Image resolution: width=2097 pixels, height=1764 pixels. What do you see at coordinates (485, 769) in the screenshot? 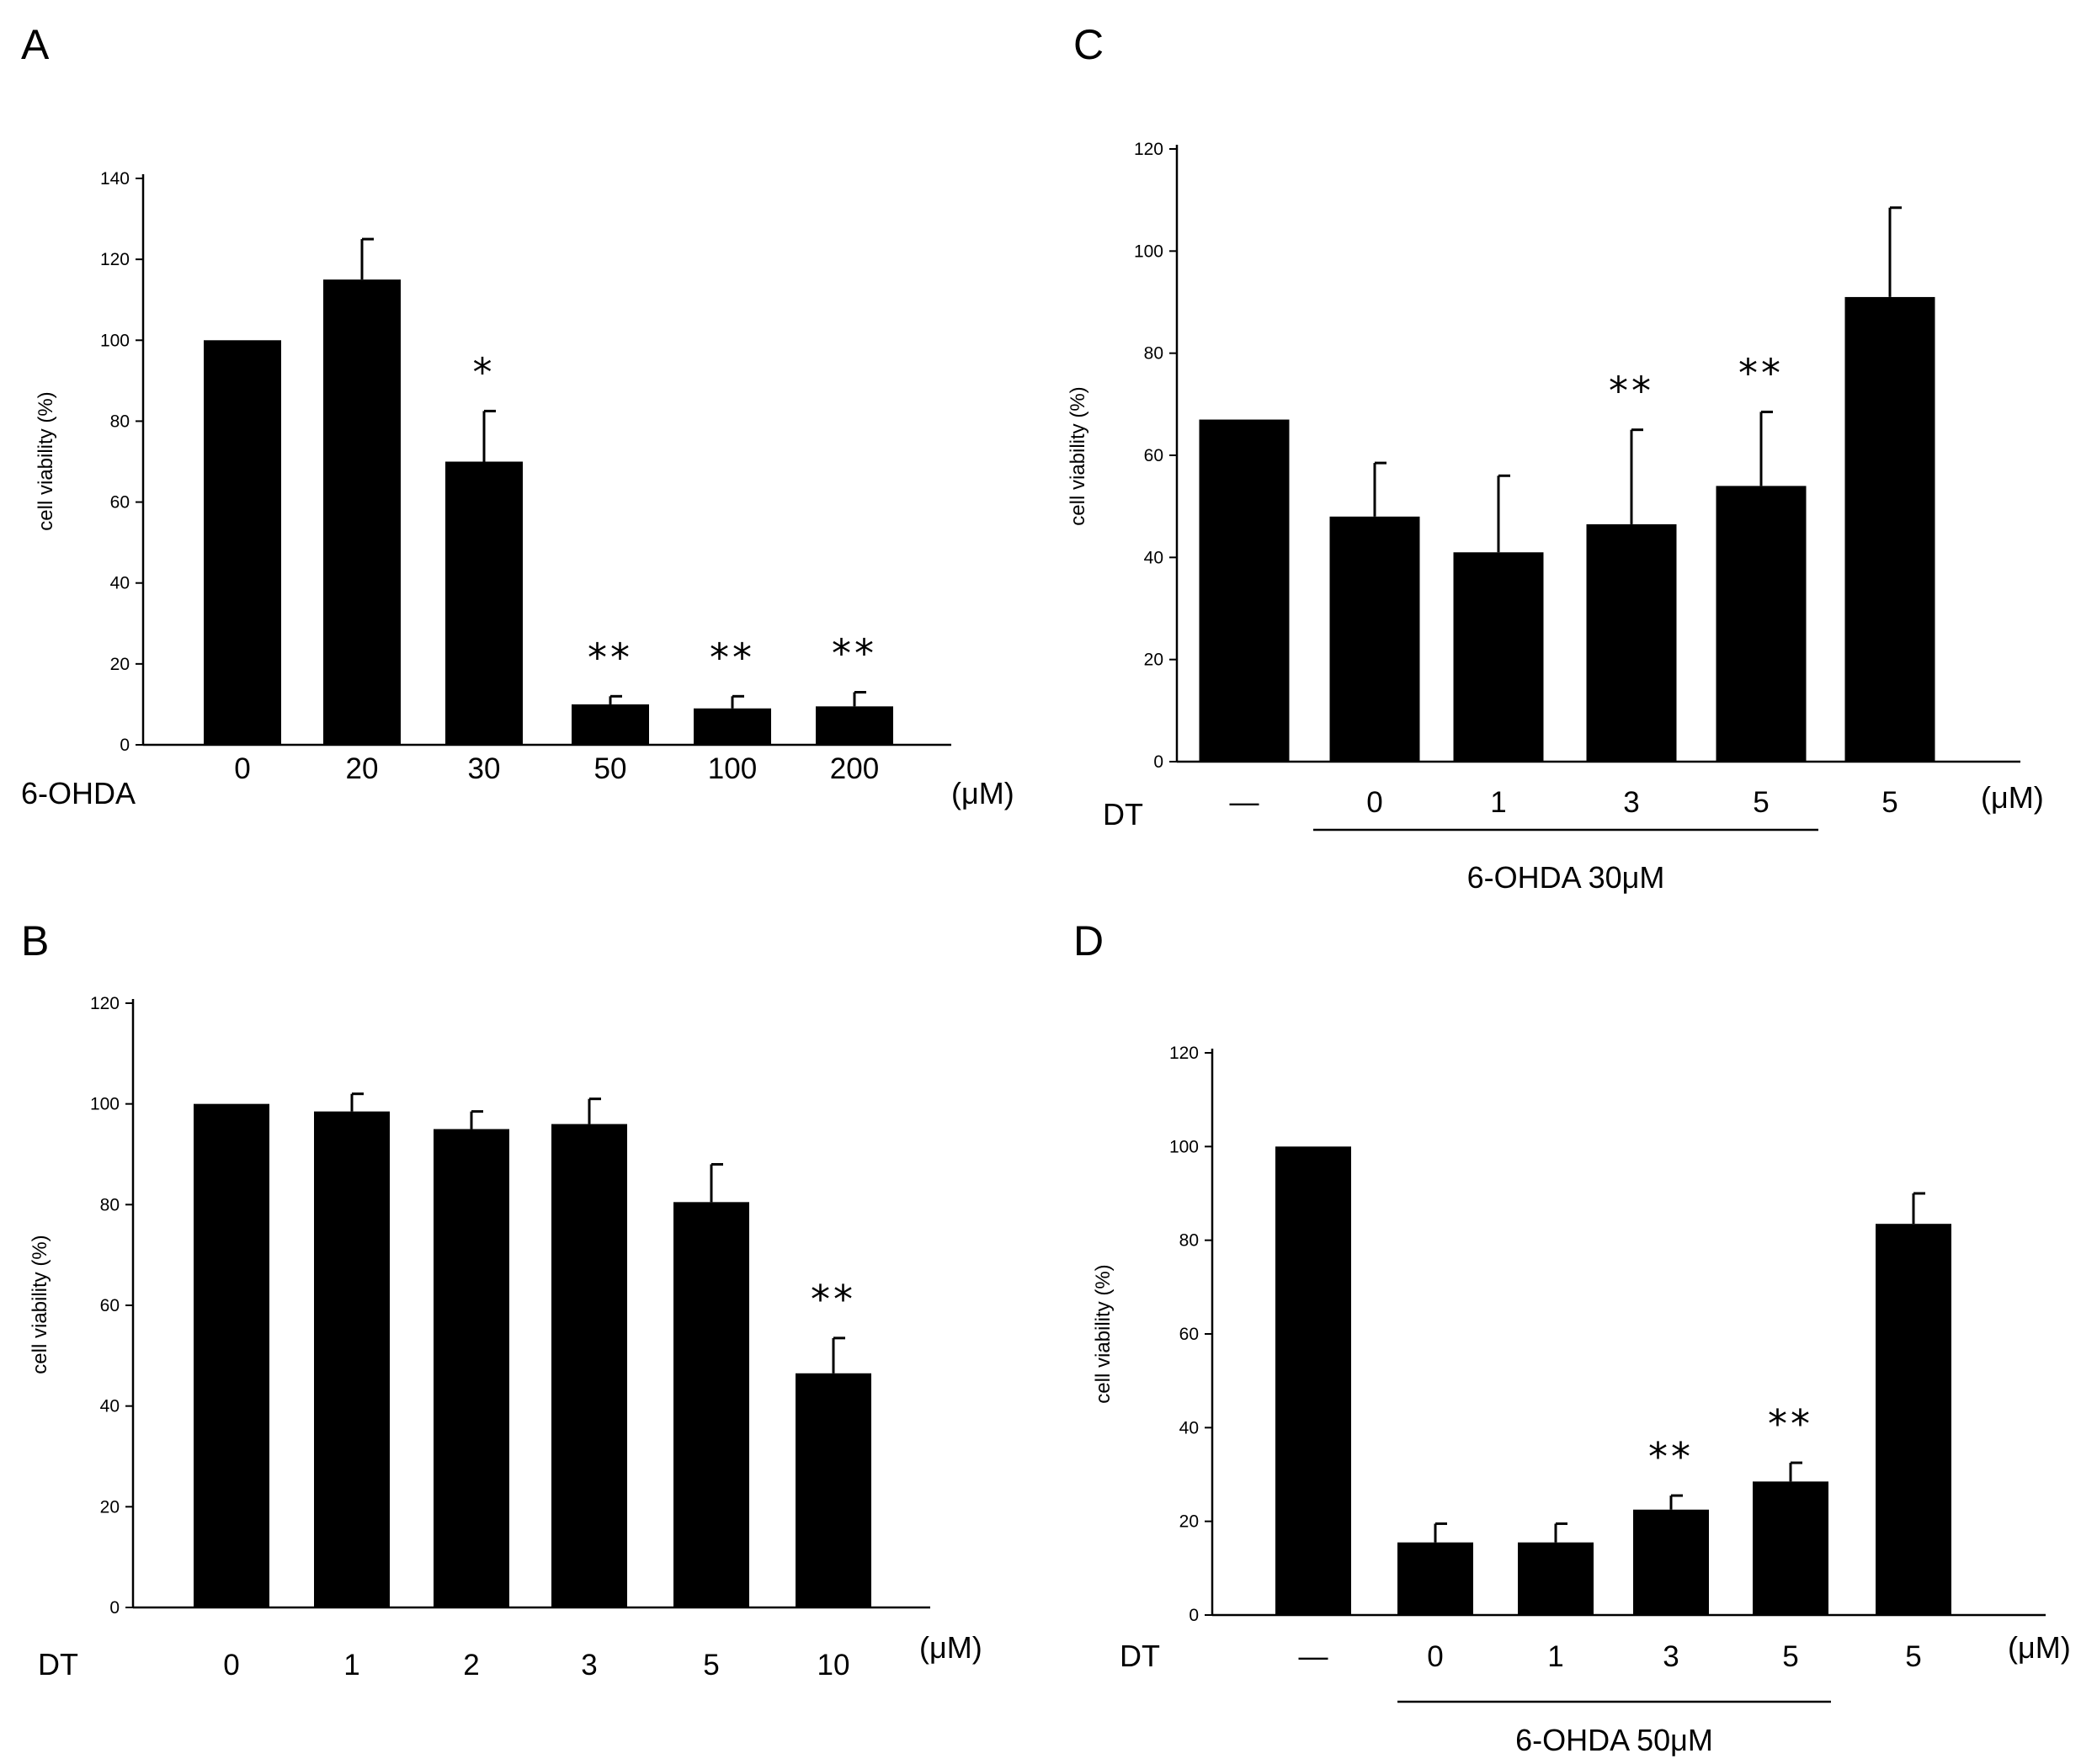
I see `x-tick-label: 30` at bounding box center [485, 769].